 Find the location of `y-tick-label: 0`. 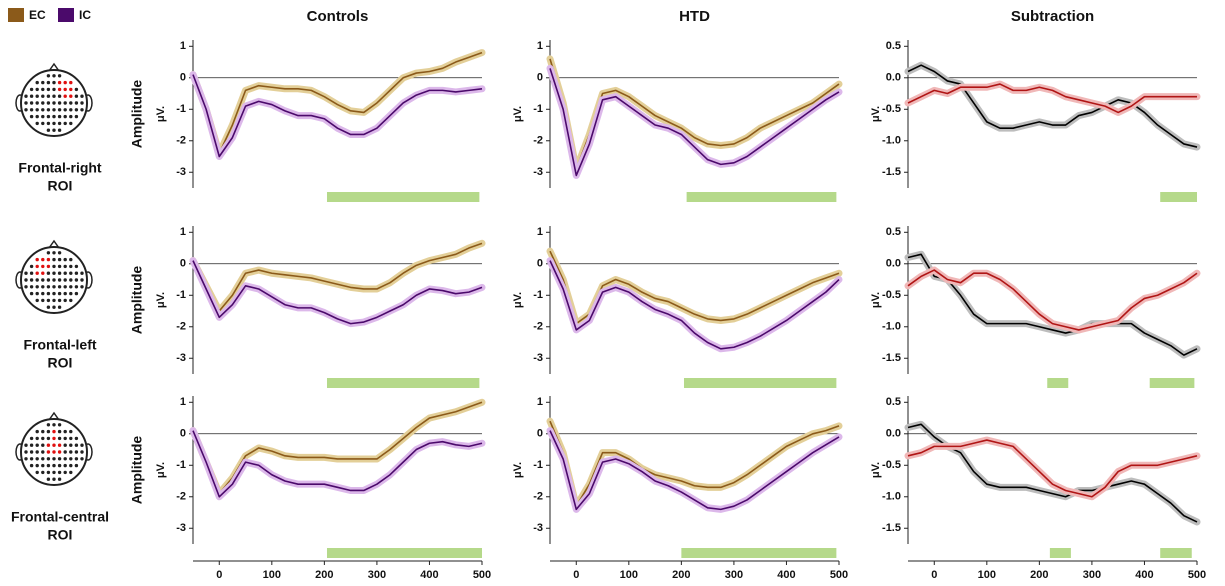

y-tick-label: 0 is located at coordinates (183, 264).